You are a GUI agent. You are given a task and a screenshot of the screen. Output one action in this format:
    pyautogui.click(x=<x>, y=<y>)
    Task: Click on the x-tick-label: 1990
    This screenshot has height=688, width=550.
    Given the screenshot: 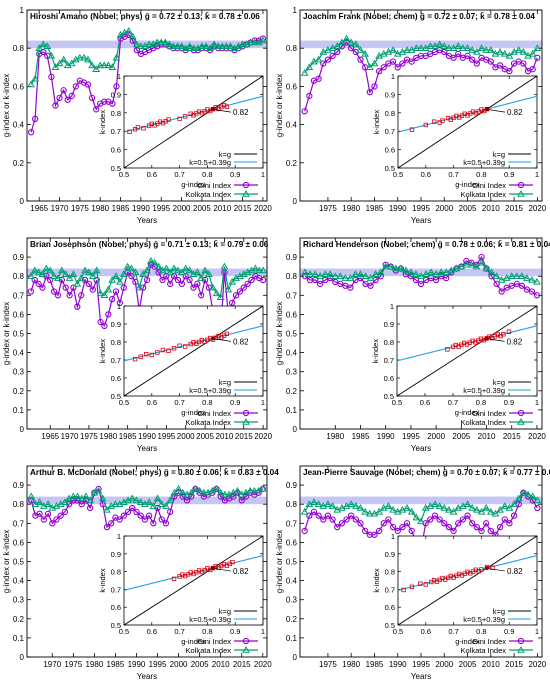 What is the action you would take?
    pyautogui.click(x=398, y=664)
    